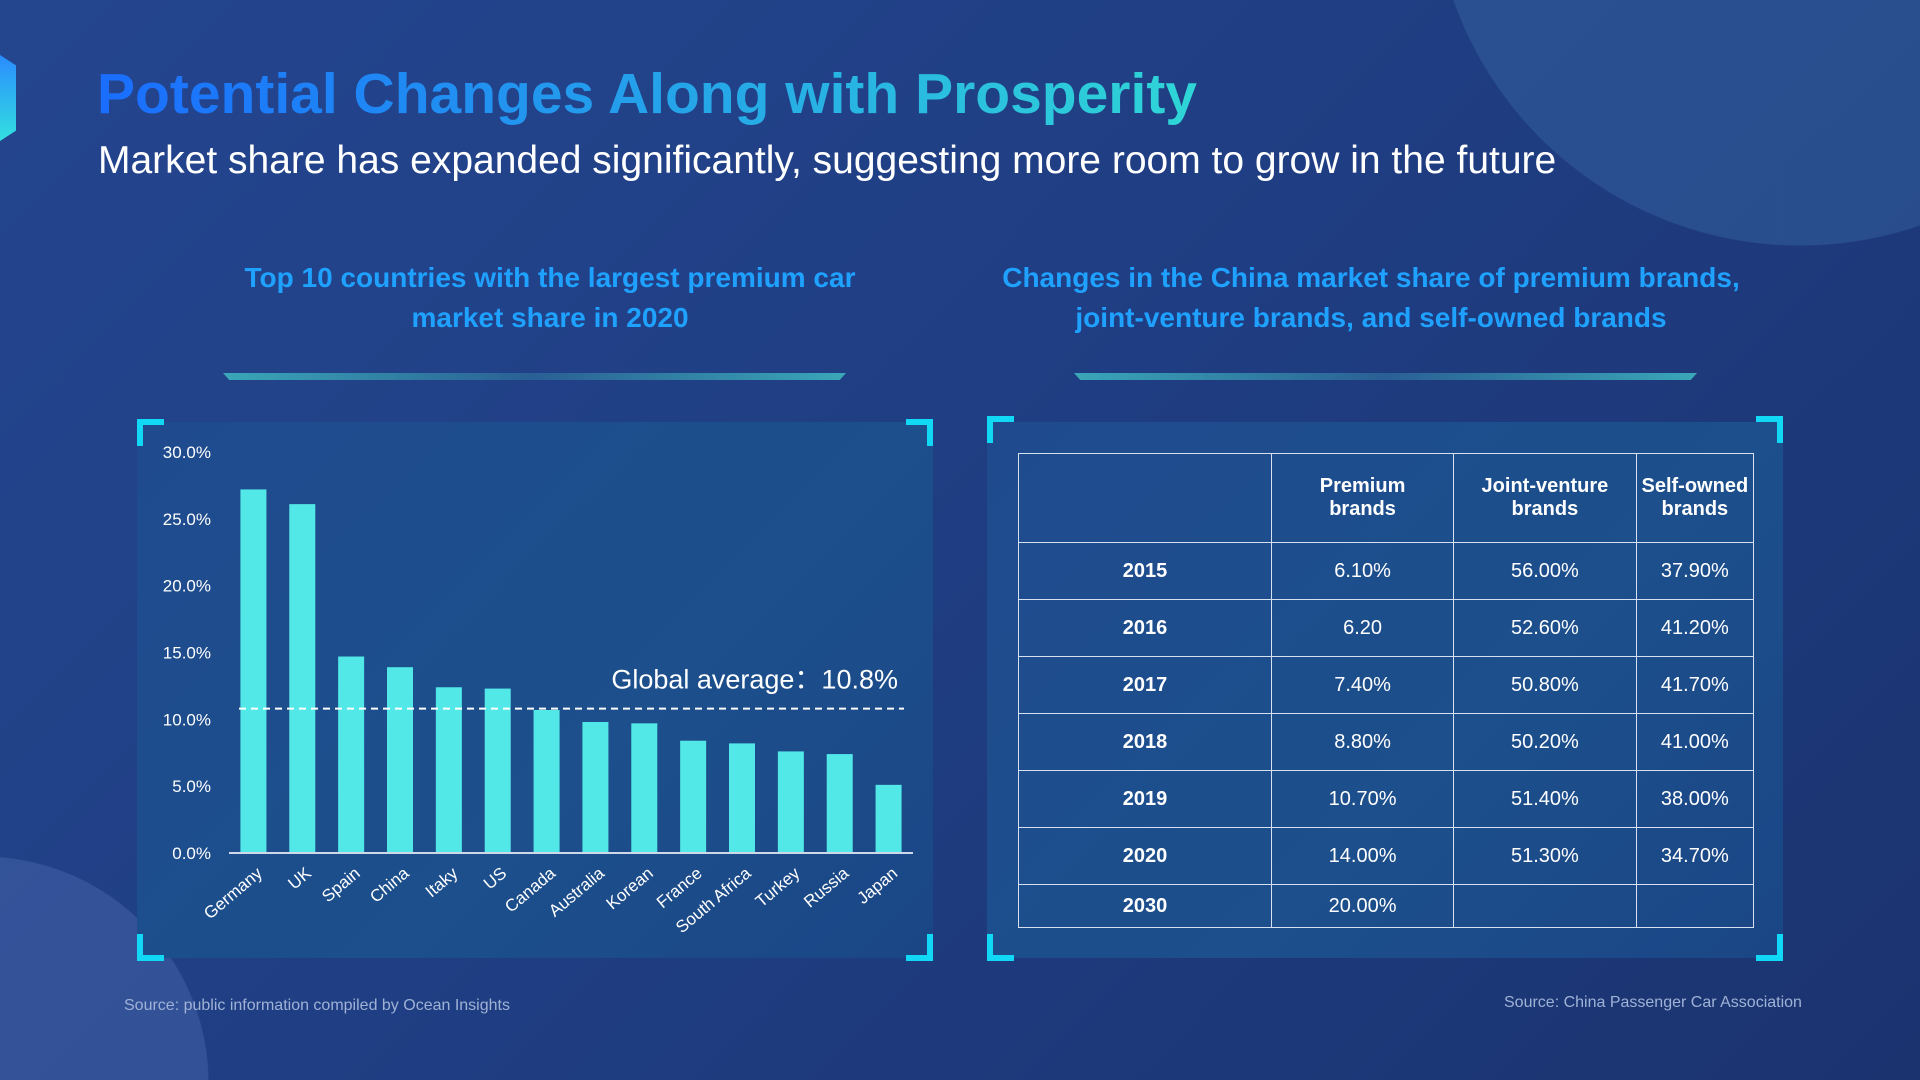 The height and width of the screenshot is (1080, 1920). I want to click on value-cell: 14.00%, so click(1362, 856).